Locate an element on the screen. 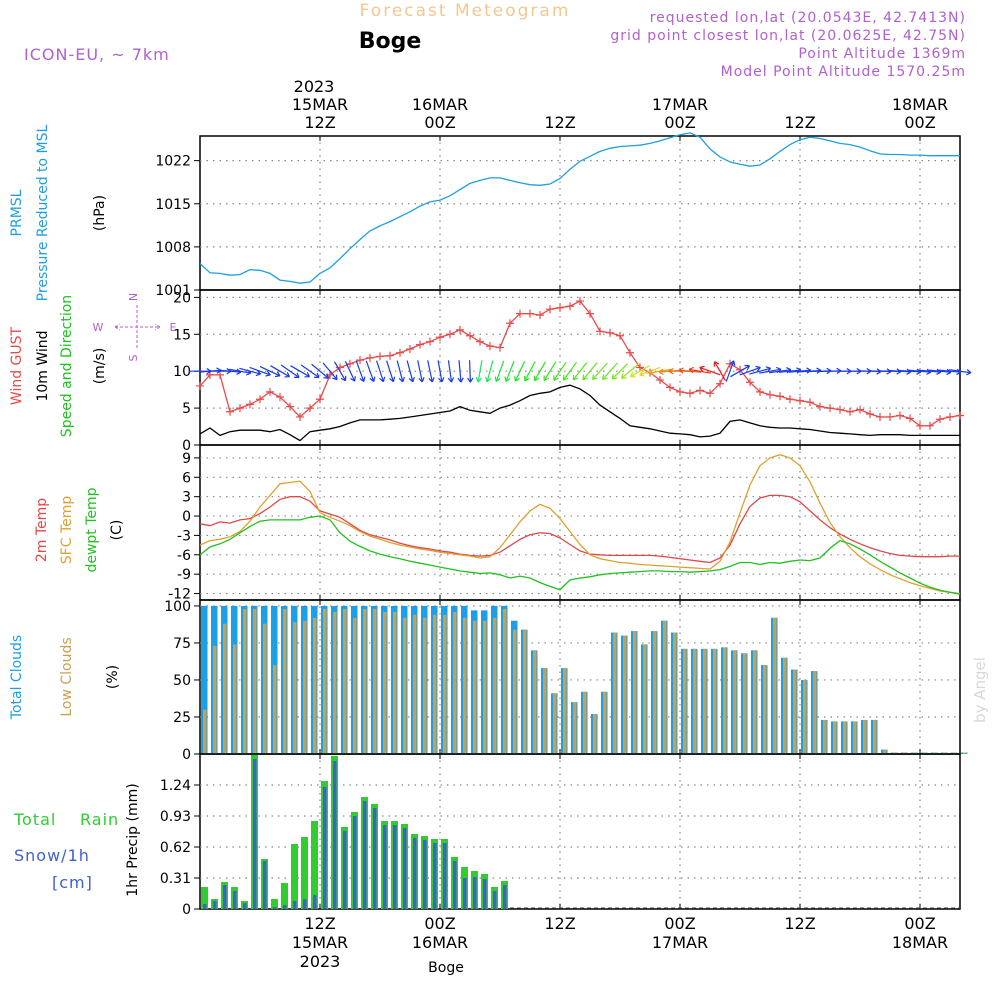 This screenshot has height=1000, width=1000. wind-gust-line is located at coordinates (580, 363).